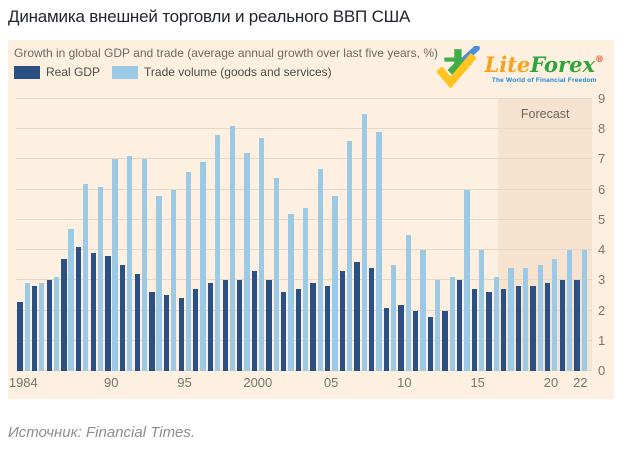 This screenshot has width=627, height=462. Describe the element at coordinates (115, 265) in the screenshot. I see `bar-trade-volume-1990` at that location.